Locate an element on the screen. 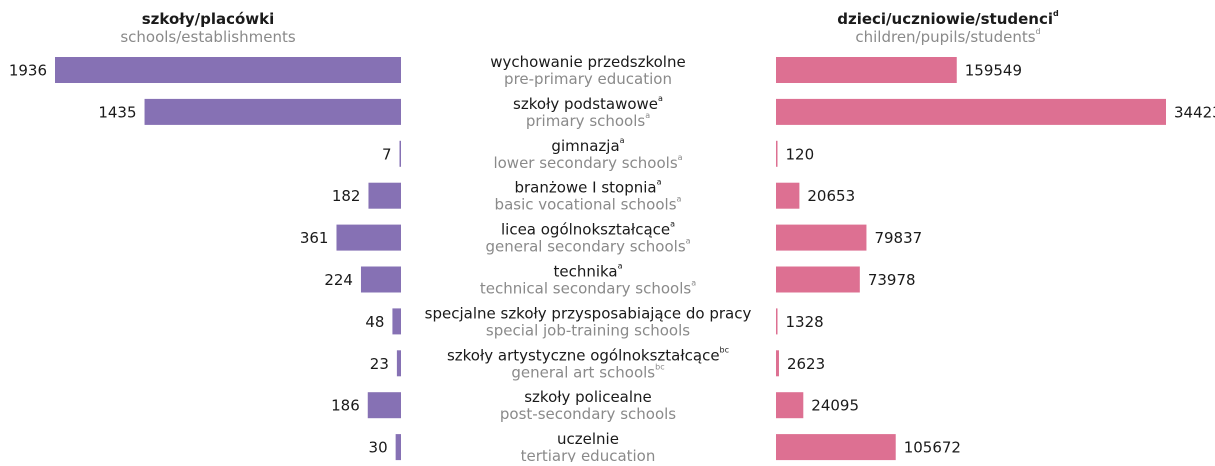  category-label-en-text: primary schools is located at coordinates (586, 120).